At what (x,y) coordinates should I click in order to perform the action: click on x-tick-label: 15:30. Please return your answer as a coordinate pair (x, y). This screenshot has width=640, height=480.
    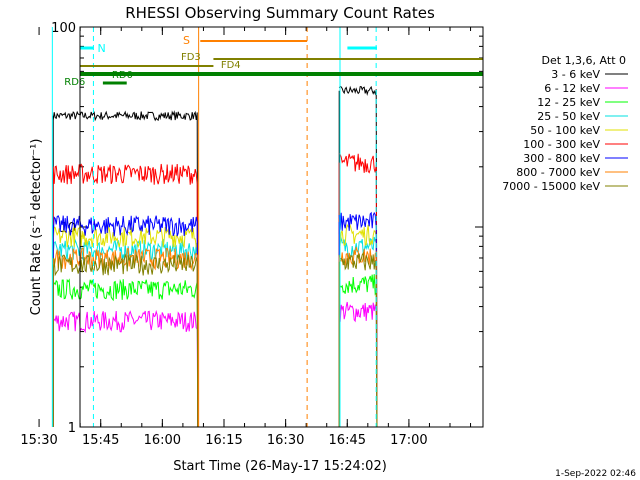
    Looking at the image, I should click on (38, 440).